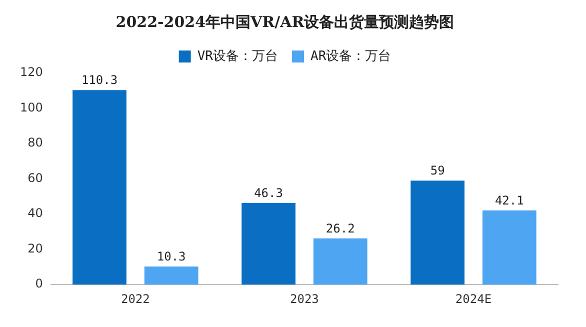  Describe the element at coordinates (285, 21) in the screenshot. I see `chart-title: 2022-2024年中国VR/AR设备出货量预测趋势图` at that location.